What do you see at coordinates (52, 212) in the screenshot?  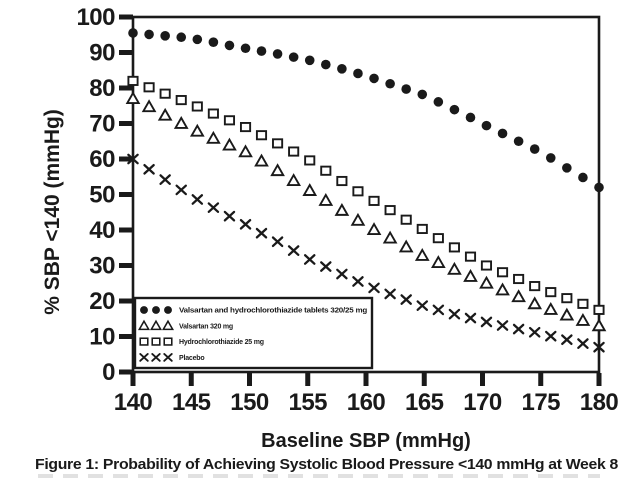 I see `y-axis-title: % SBP <140 (mmHg)` at bounding box center [52, 212].